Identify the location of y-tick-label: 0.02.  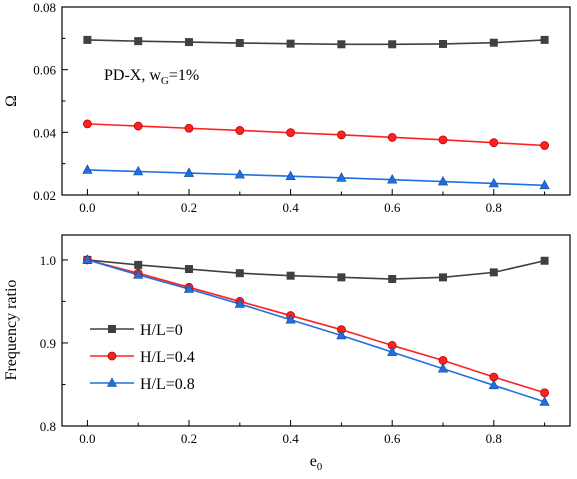
(44, 195).